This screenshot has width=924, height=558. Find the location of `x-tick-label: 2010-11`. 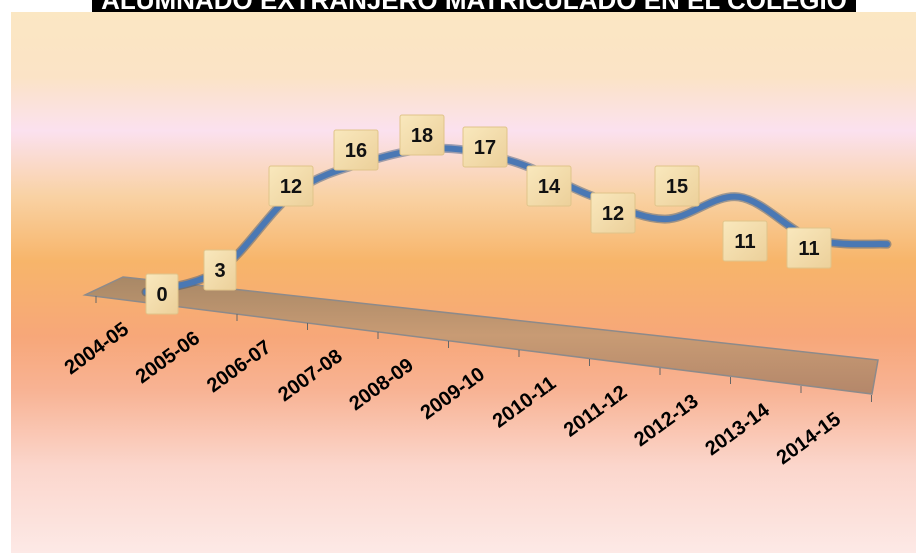

x-tick-label: 2010-11 is located at coordinates (524, 402).